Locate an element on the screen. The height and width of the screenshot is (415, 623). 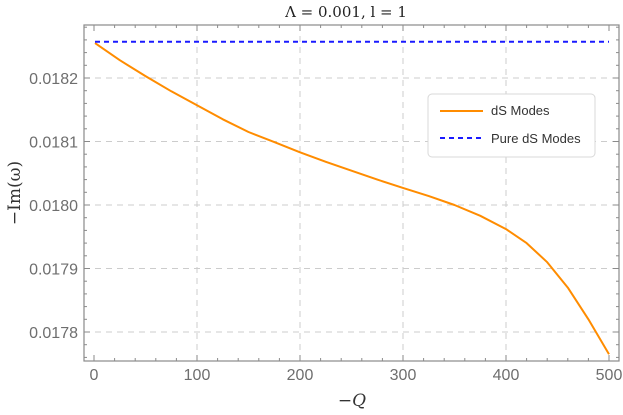
x-tick-labels: 0 100 200 300 400 500 is located at coordinates (356, 375).